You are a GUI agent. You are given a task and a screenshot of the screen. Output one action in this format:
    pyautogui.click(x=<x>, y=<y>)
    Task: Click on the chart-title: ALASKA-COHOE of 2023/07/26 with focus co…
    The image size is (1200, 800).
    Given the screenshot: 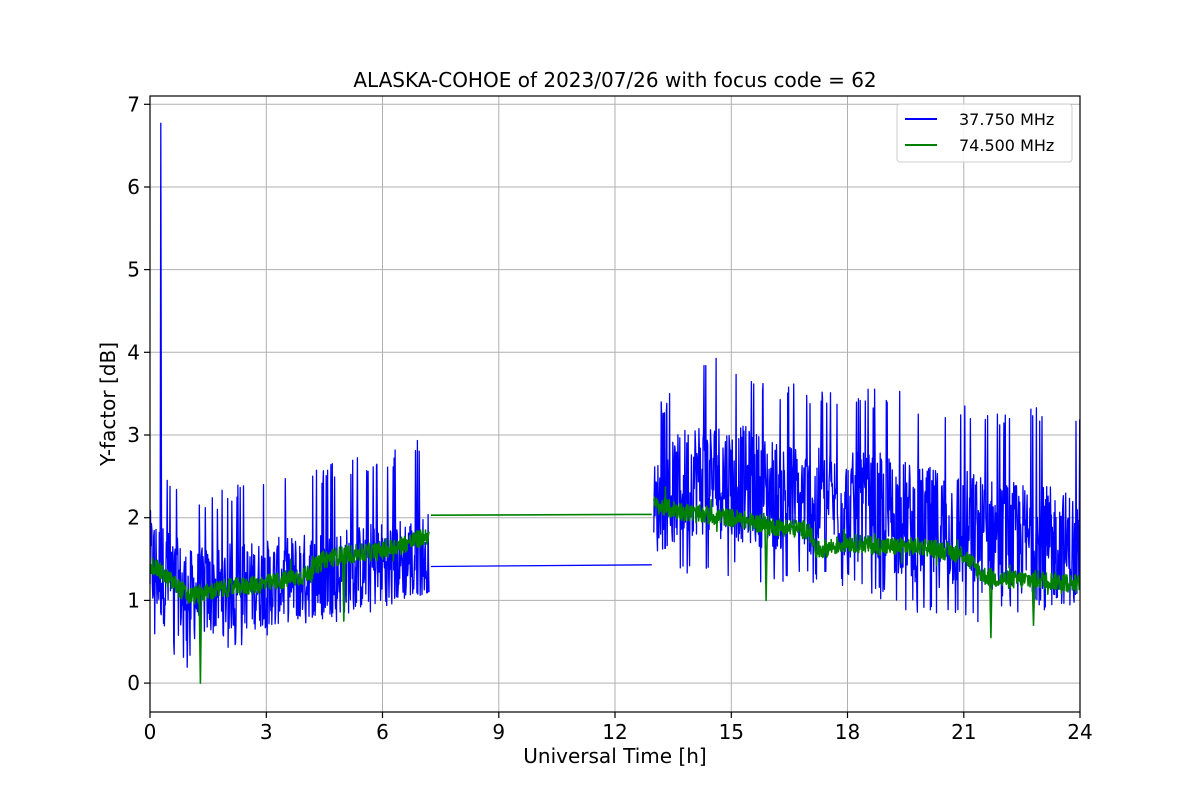 What is the action you would take?
    pyautogui.click(x=614, y=80)
    